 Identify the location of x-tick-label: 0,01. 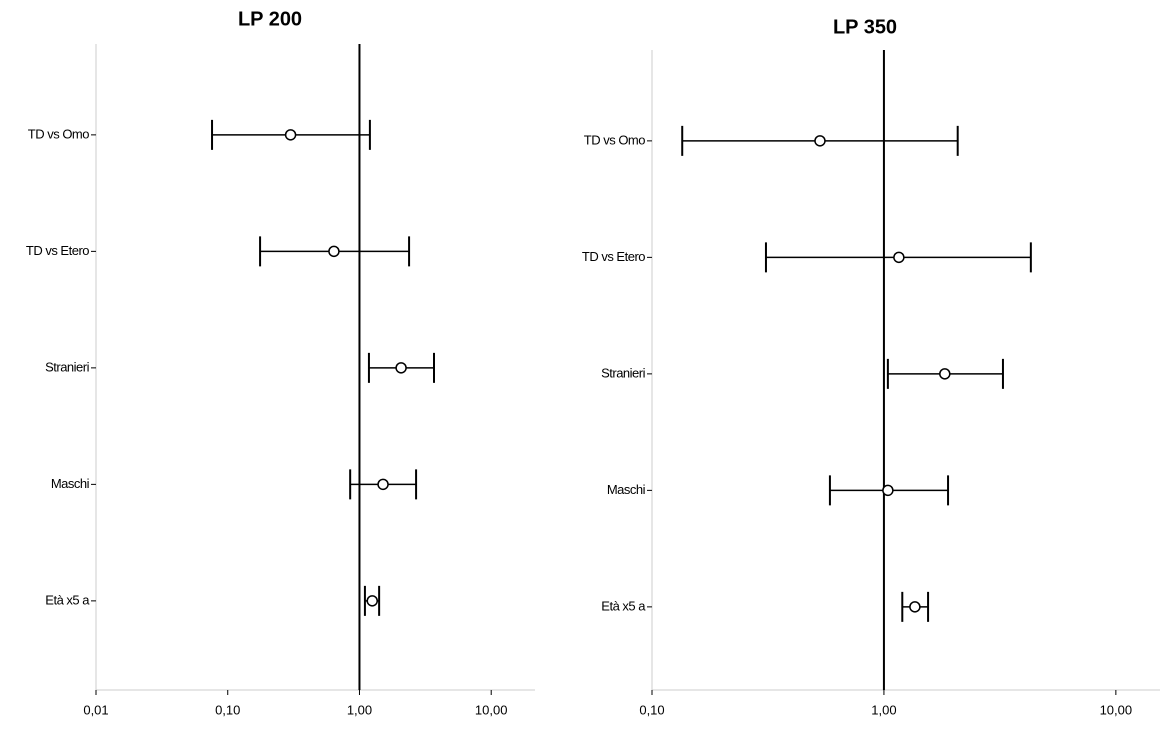
(95, 709).